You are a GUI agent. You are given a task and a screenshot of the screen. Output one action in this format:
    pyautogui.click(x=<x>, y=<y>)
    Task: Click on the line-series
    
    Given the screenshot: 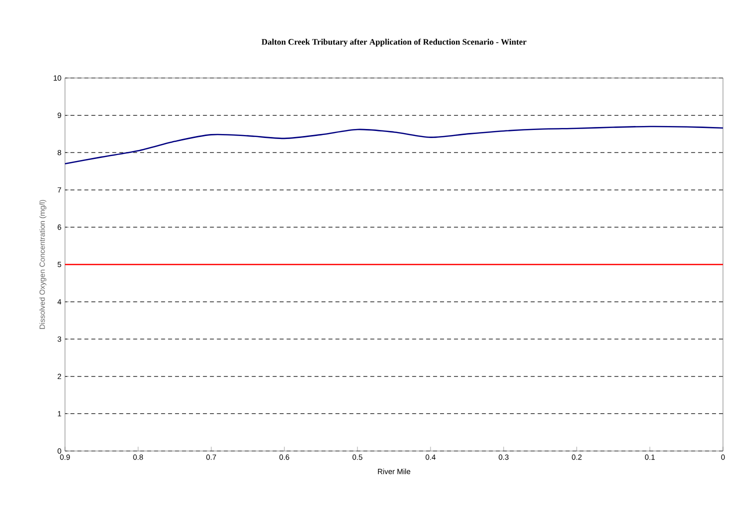 What is the action you would take?
    pyautogui.click(x=394, y=145)
    